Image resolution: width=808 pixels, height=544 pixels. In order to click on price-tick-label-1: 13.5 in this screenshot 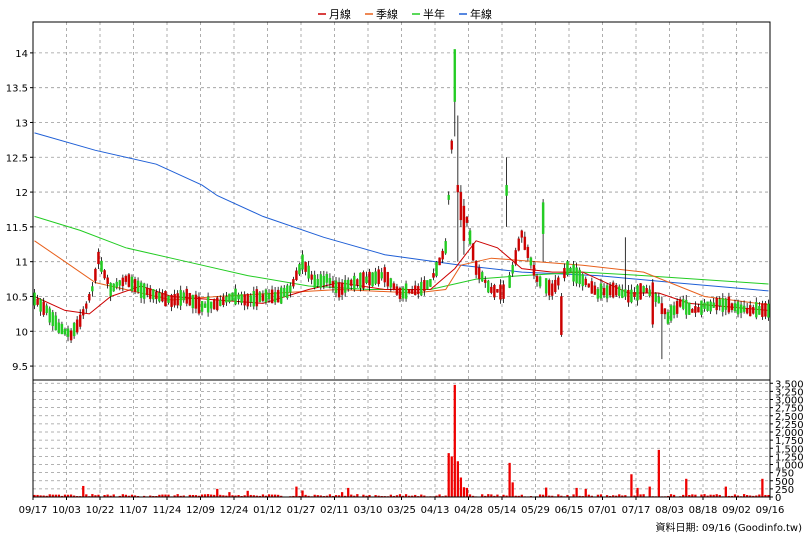, I will do `click(17, 89)`.